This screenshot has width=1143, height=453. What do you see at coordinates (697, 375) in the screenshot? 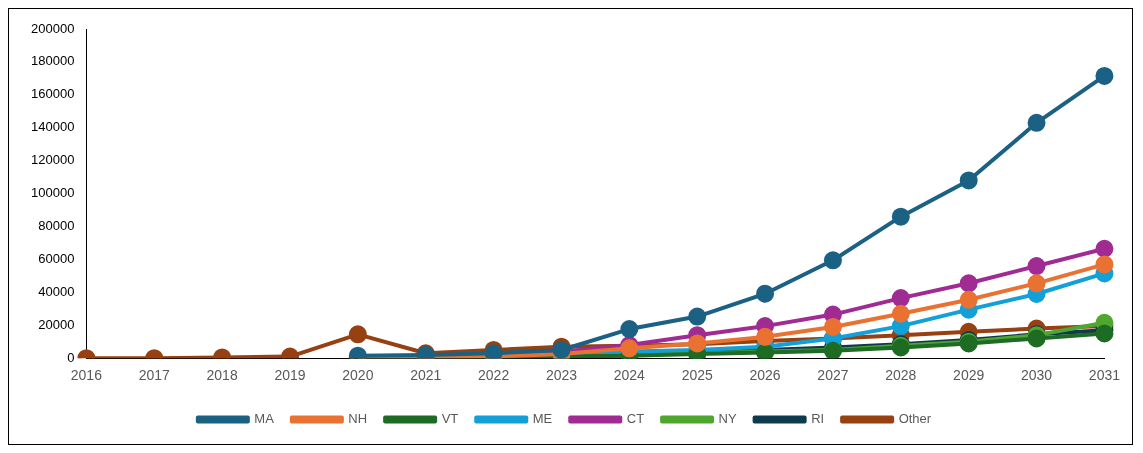
I see `x-tick-label: 2025` at bounding box center [697, 375].